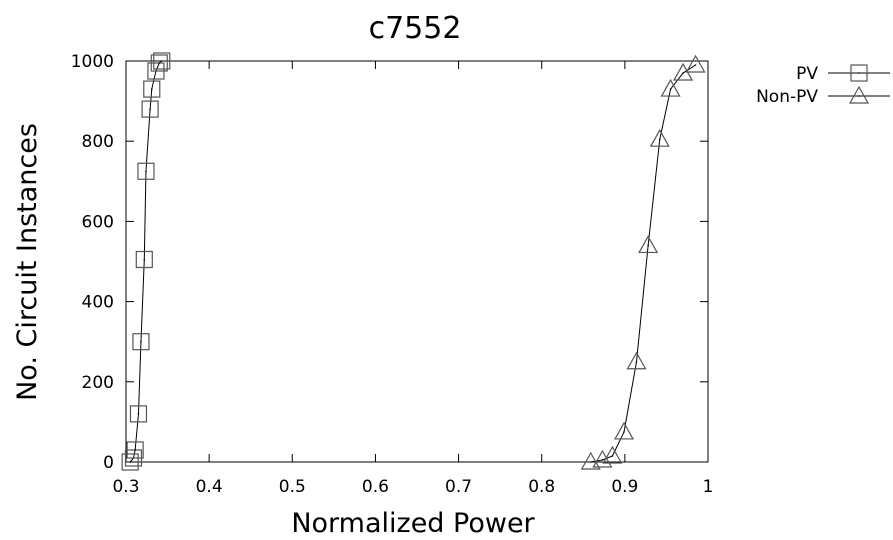 Image resolution: width=893 pixels, height=540 pixels. What do you see at coordinates (98, 142) in the screenshot?
I see `y-tick-label: 800` at bounding box center [98, 142].